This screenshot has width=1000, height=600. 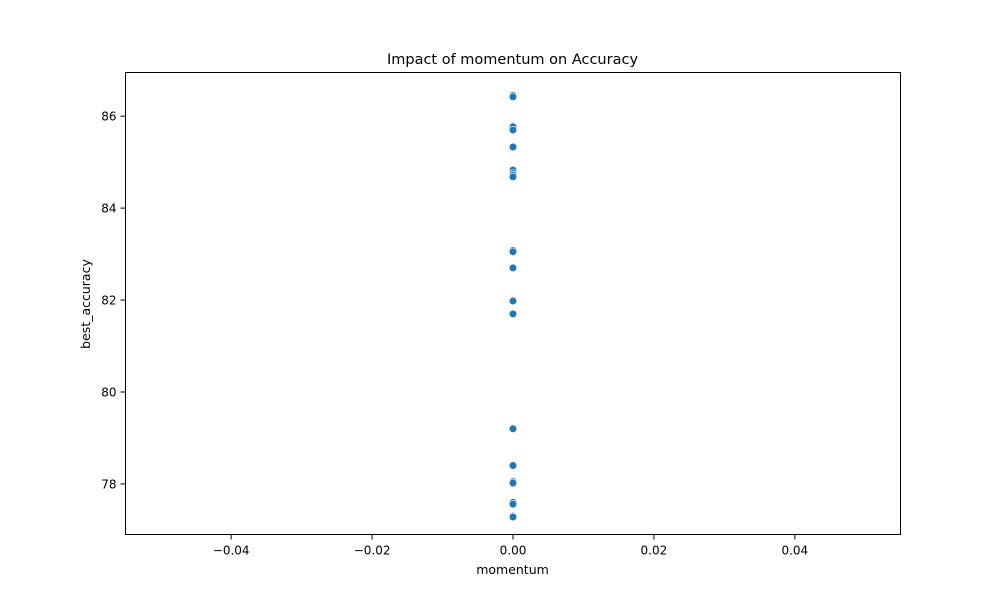 I want to click on y-tick-label: 78, so click(x=108, y=484).